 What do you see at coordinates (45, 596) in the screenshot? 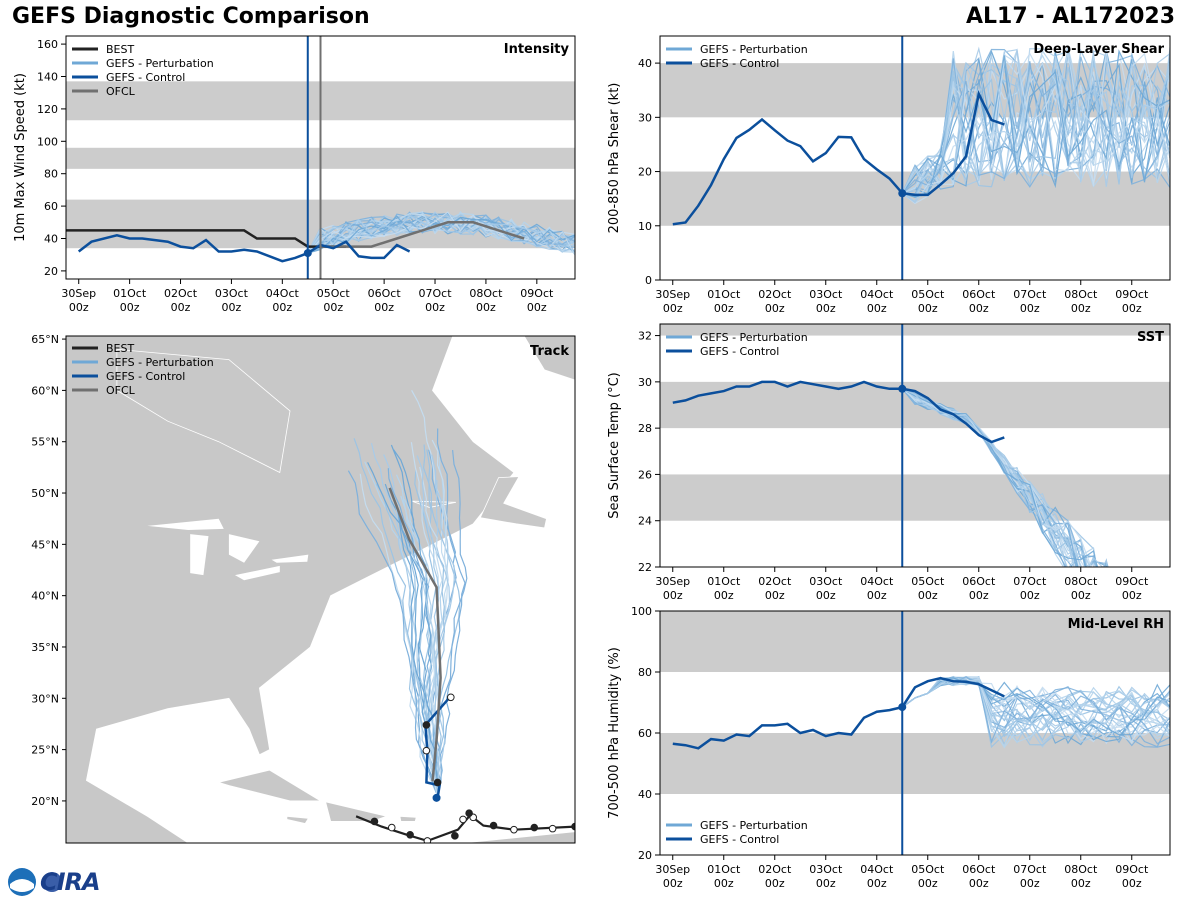
I see `lat-tick-label: 40°N` at bounding box center [45, 596].